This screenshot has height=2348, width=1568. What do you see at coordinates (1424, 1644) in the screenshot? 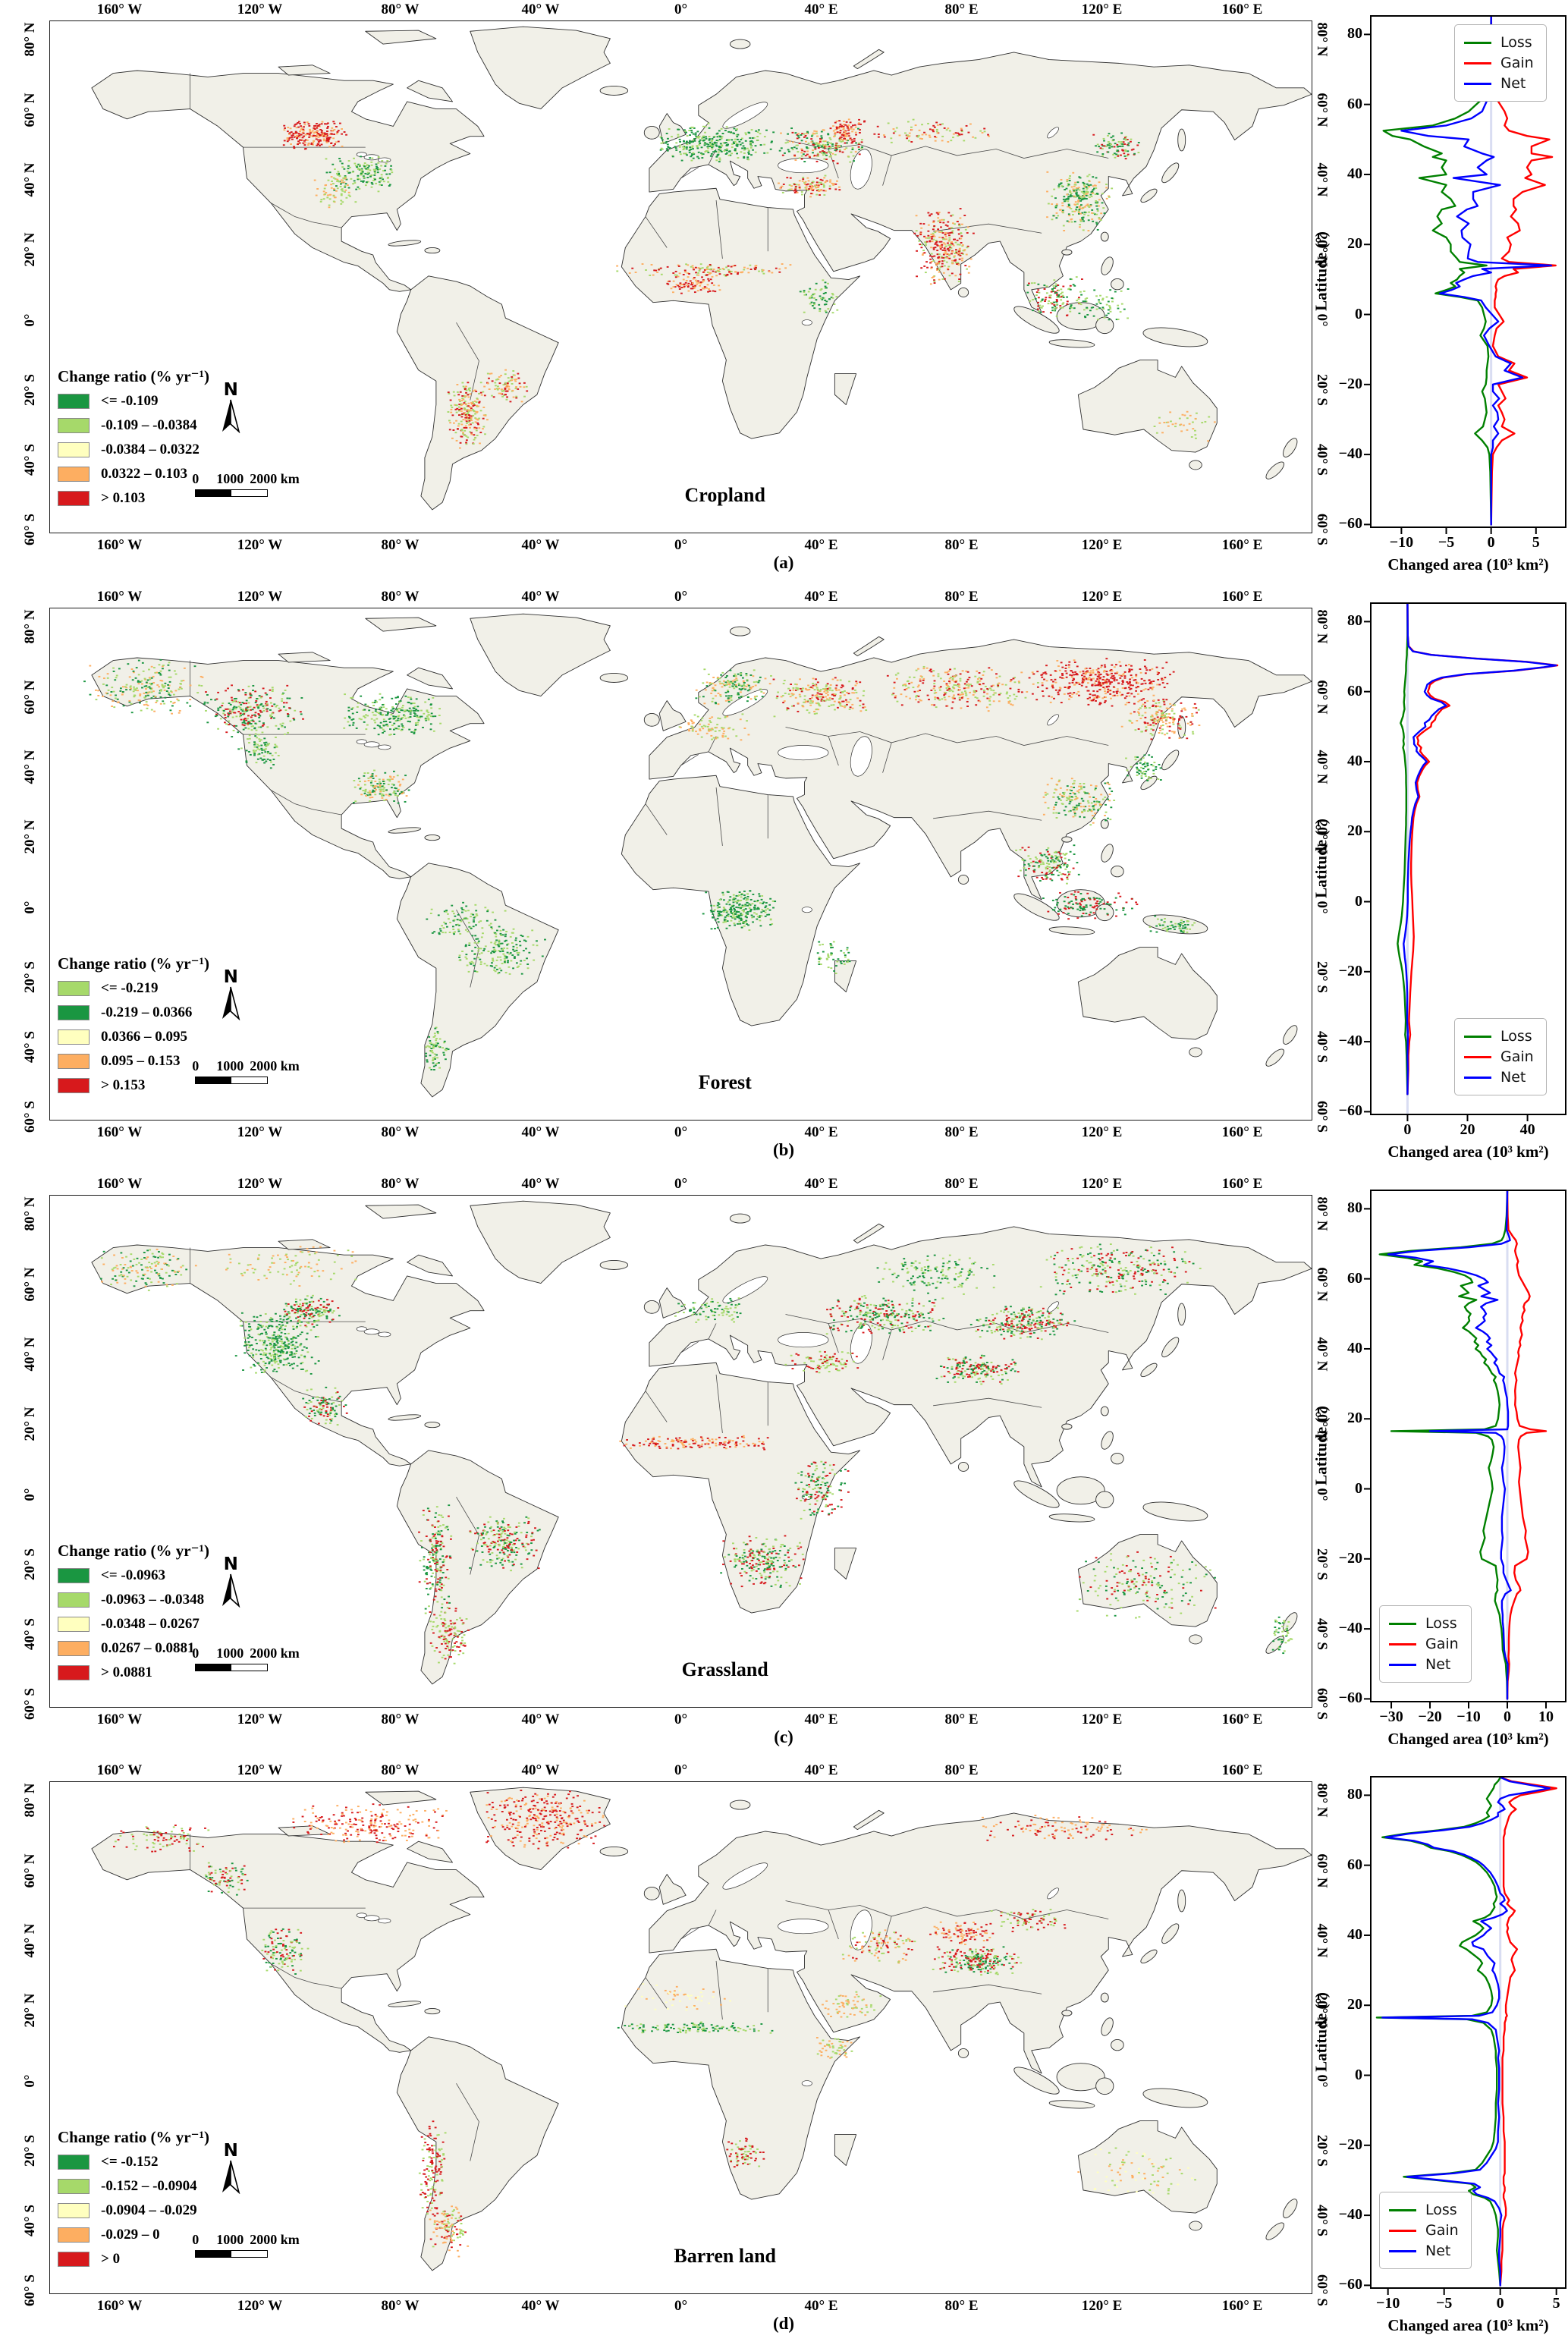
I see `chart-legend-row: Gain` at bounding box center [1424, 1644].